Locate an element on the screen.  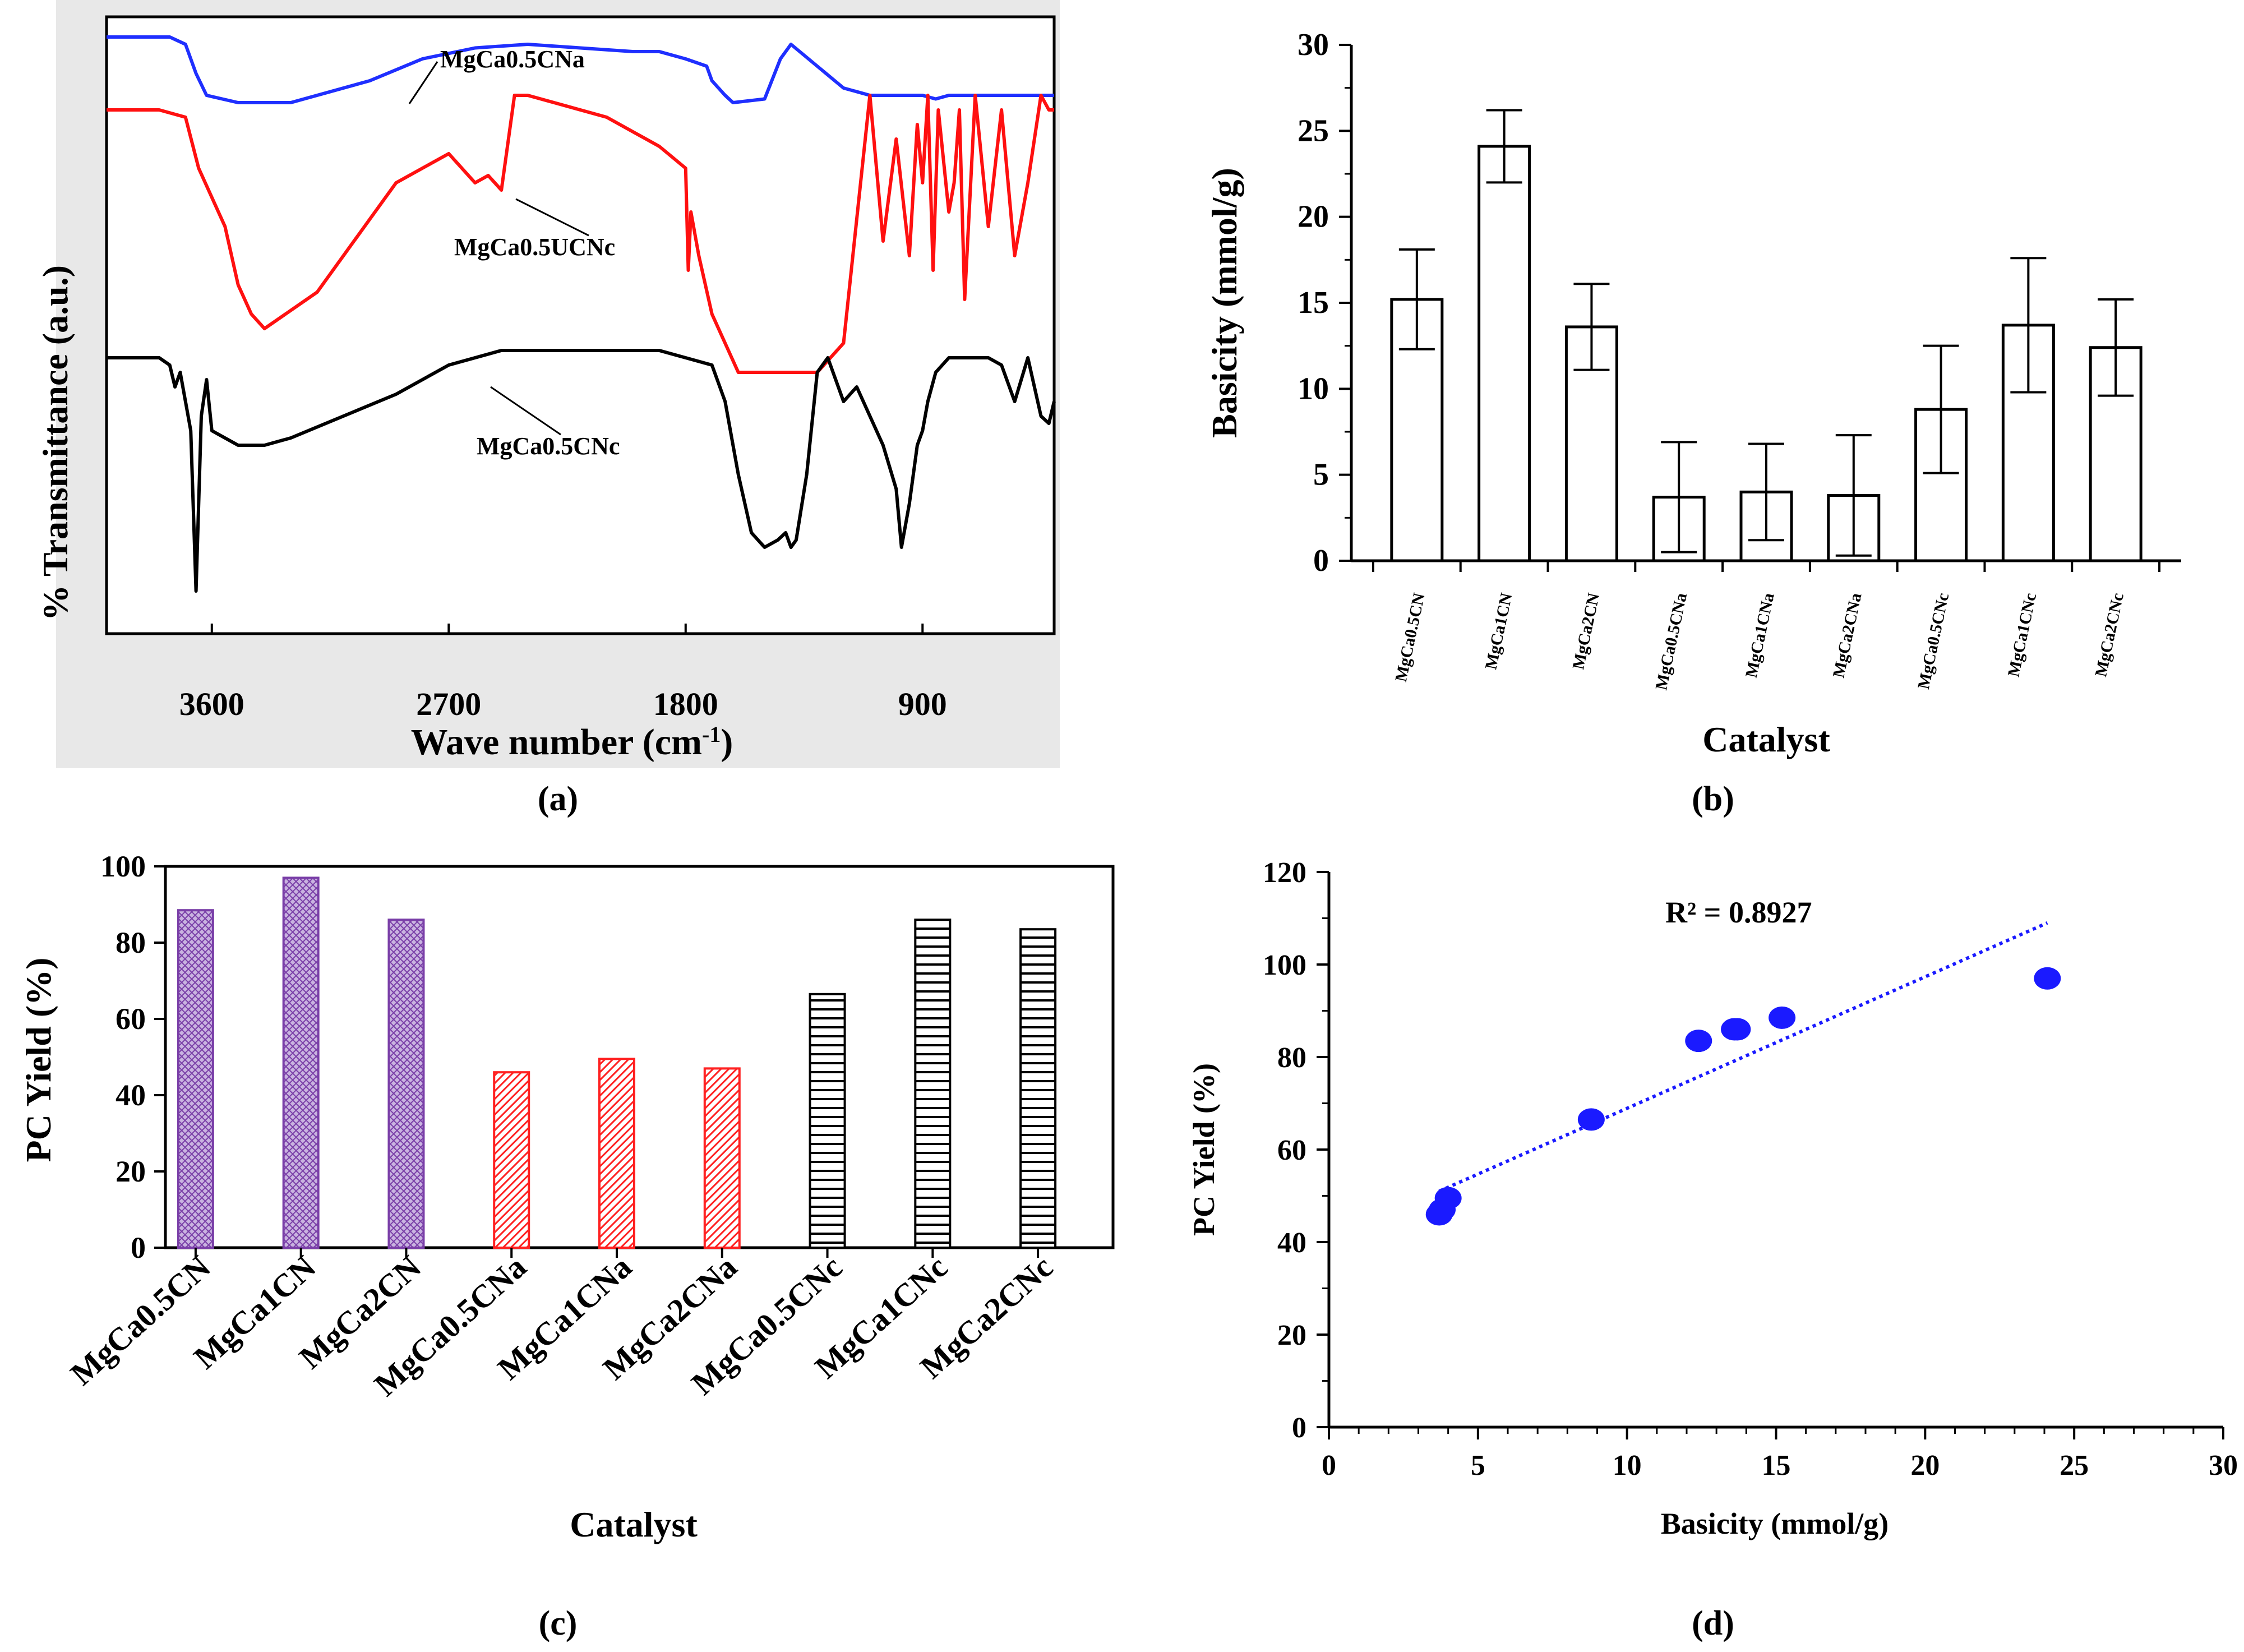
panel-c-bars is located at coordinates (617, 1062).